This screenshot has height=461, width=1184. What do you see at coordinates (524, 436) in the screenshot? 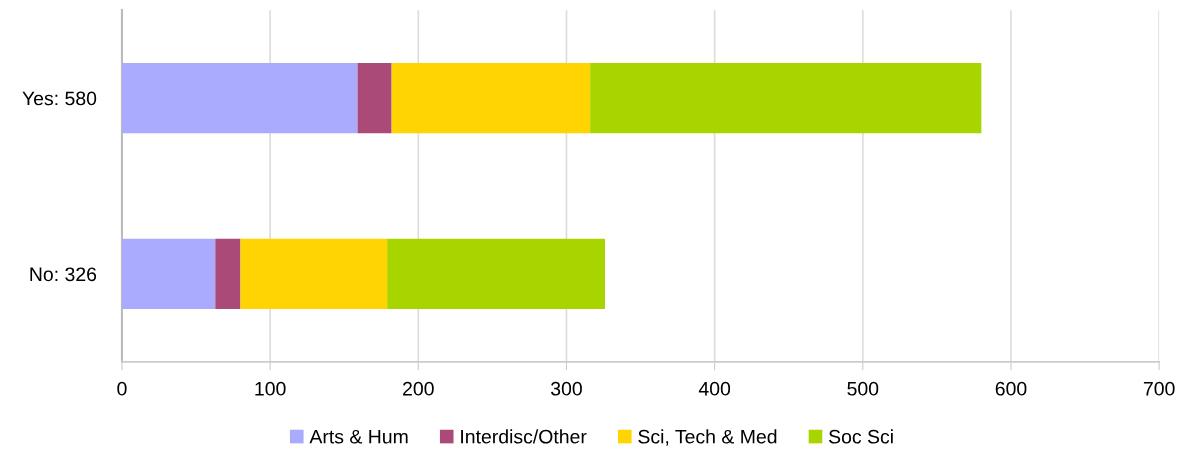
I see `legend-label: Interdisc/Other` at bounding box center [524, 436].